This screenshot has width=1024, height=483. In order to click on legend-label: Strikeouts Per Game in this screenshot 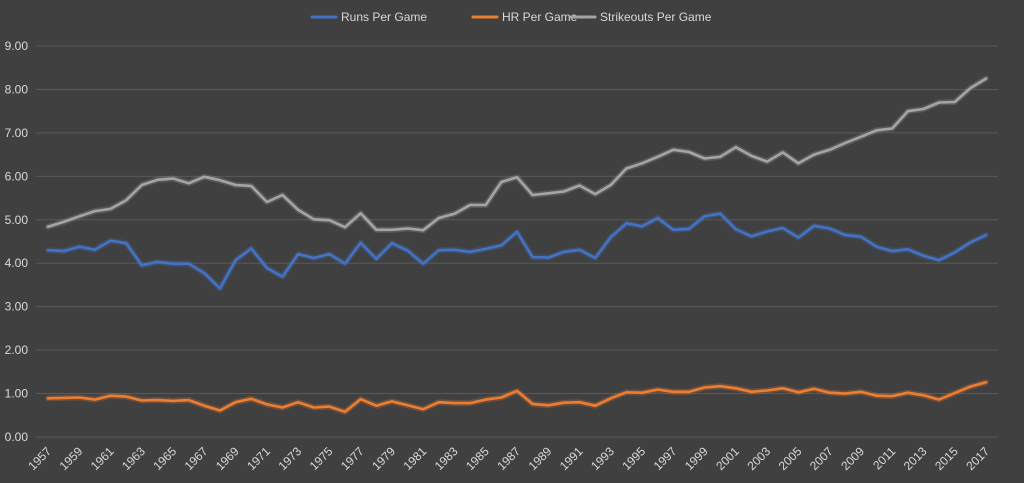, I will do `click(656, 17)`.